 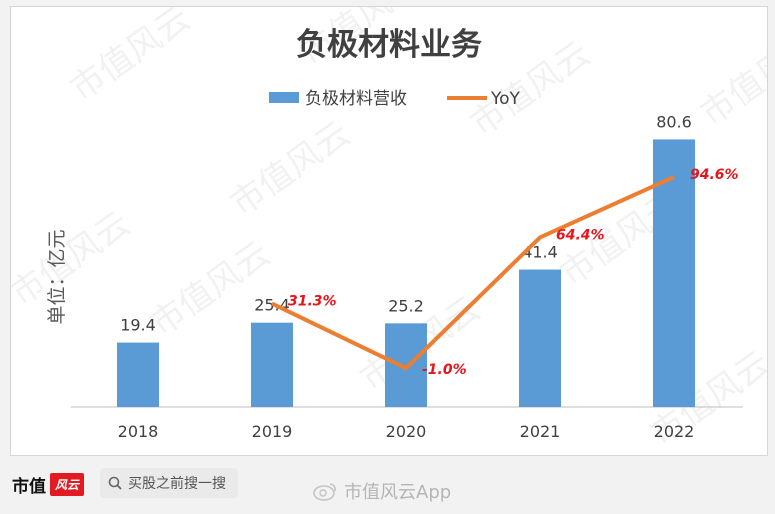 What do you see at coordinates (540, 431) in the screenshot?
I see `x-tick-label: 2021` at bounding box center [540, 431].